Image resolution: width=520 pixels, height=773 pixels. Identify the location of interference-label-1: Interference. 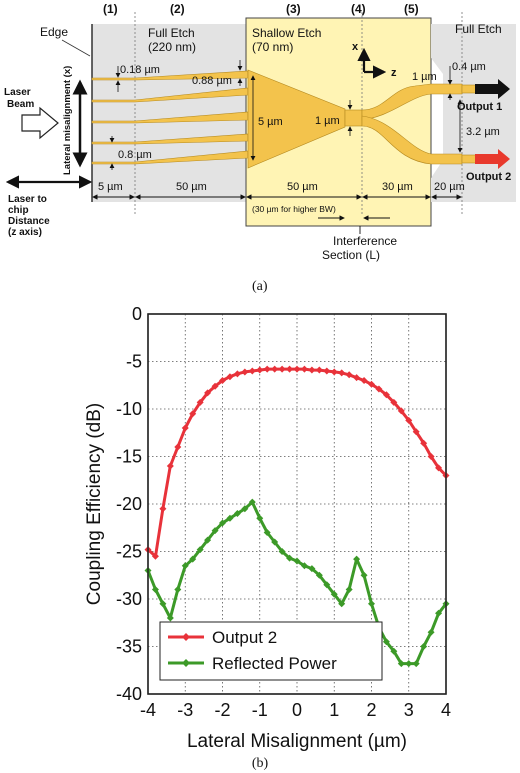
(365, 241).